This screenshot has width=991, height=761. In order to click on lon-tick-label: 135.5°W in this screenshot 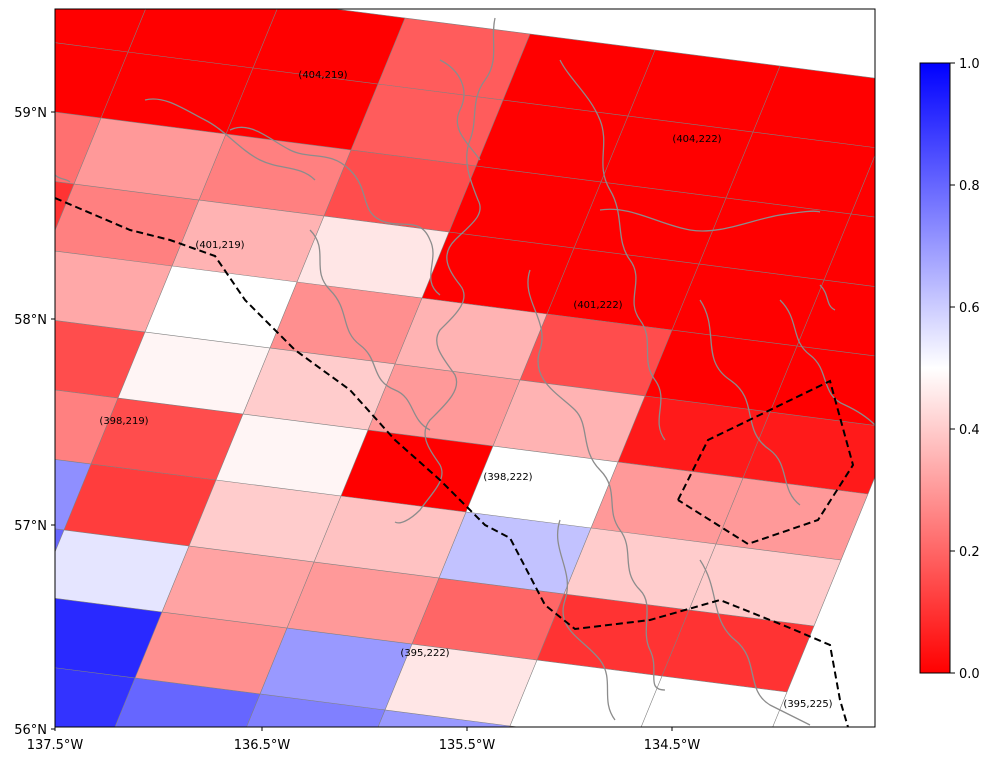, I will do `click(467, 745)`.